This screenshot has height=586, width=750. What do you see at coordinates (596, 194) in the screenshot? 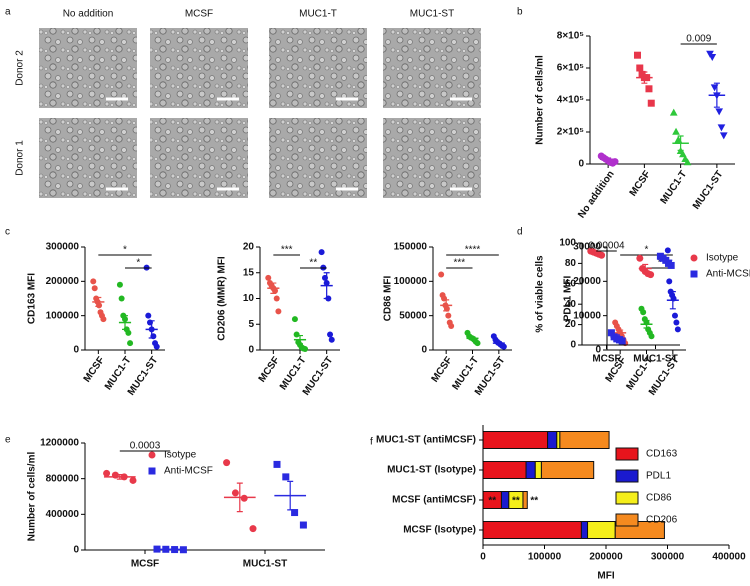
I see `x-tick-label: No addition` at bounding box center [596, 194].